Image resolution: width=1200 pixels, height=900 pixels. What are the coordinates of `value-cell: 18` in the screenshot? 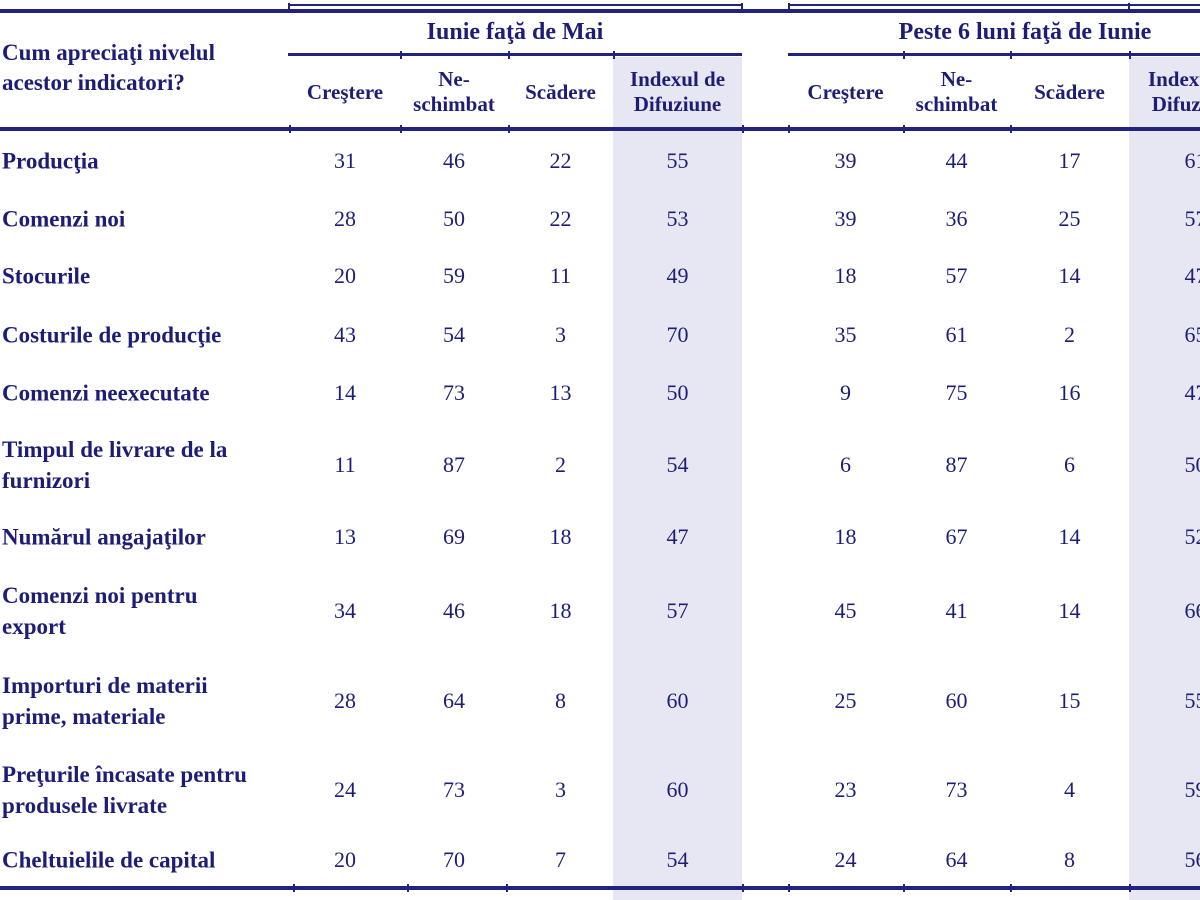 It's located at (845, 536).